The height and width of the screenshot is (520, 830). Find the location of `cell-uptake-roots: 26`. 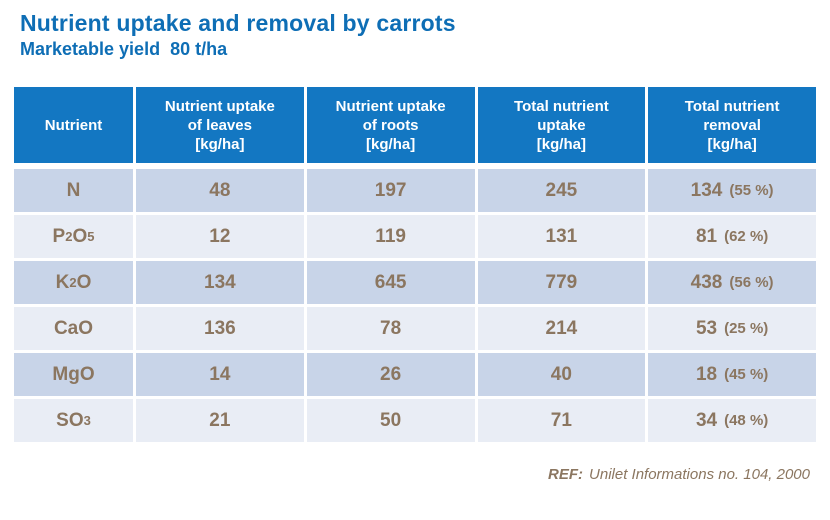

cell-uptake-roots: 26 is located at coordinates (390, 374).